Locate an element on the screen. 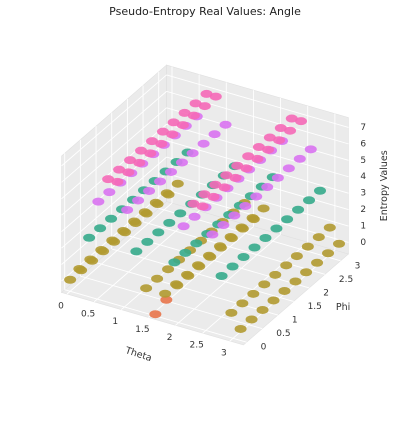 The height and width of the screenshot is (424, 410). z-tick-label: 5 is located at coordinates (363, 161).